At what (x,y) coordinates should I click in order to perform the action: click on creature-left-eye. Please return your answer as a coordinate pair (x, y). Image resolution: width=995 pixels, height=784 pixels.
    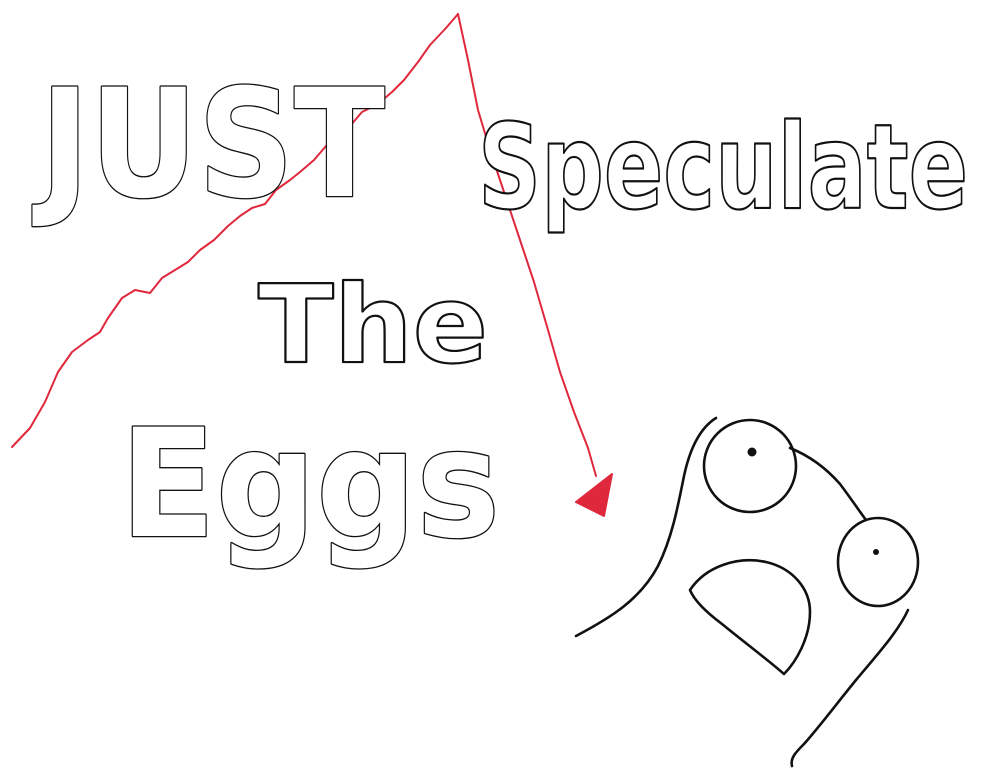
    Looking at the image, I should click on (750, 466).